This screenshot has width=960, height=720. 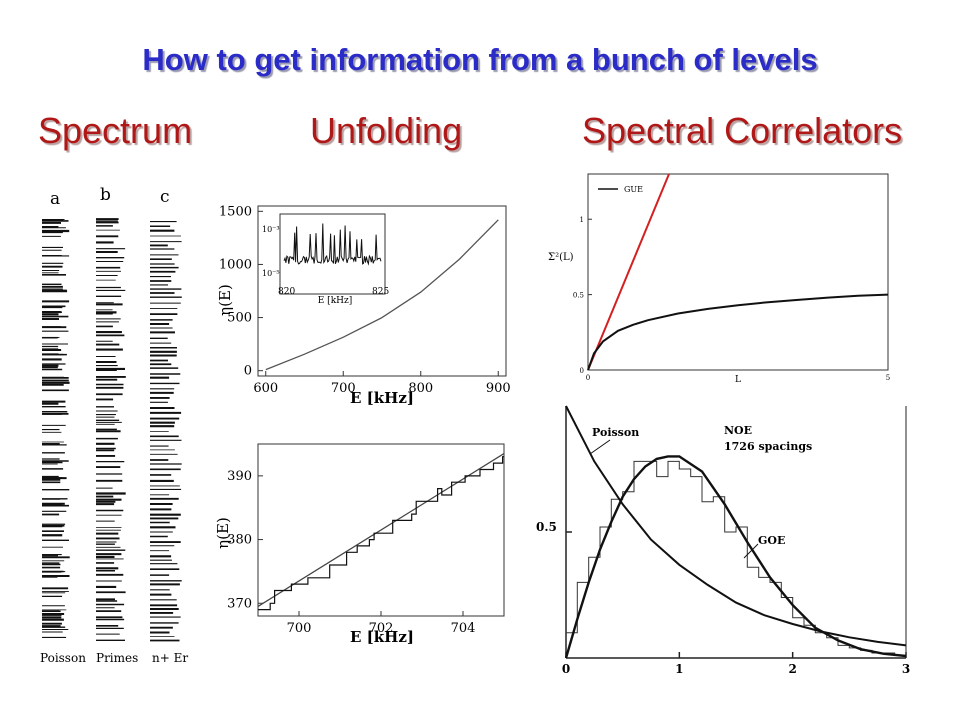 I want to click on inset-xtick-1: 820, so click(x=286, y=292).